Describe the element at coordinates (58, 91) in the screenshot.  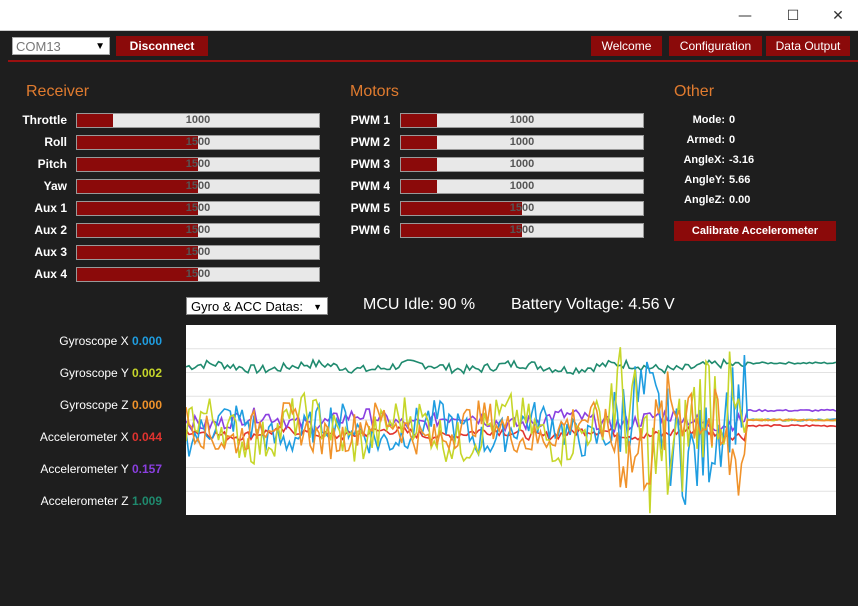
I see `receiver-title: Receiver` at that location.